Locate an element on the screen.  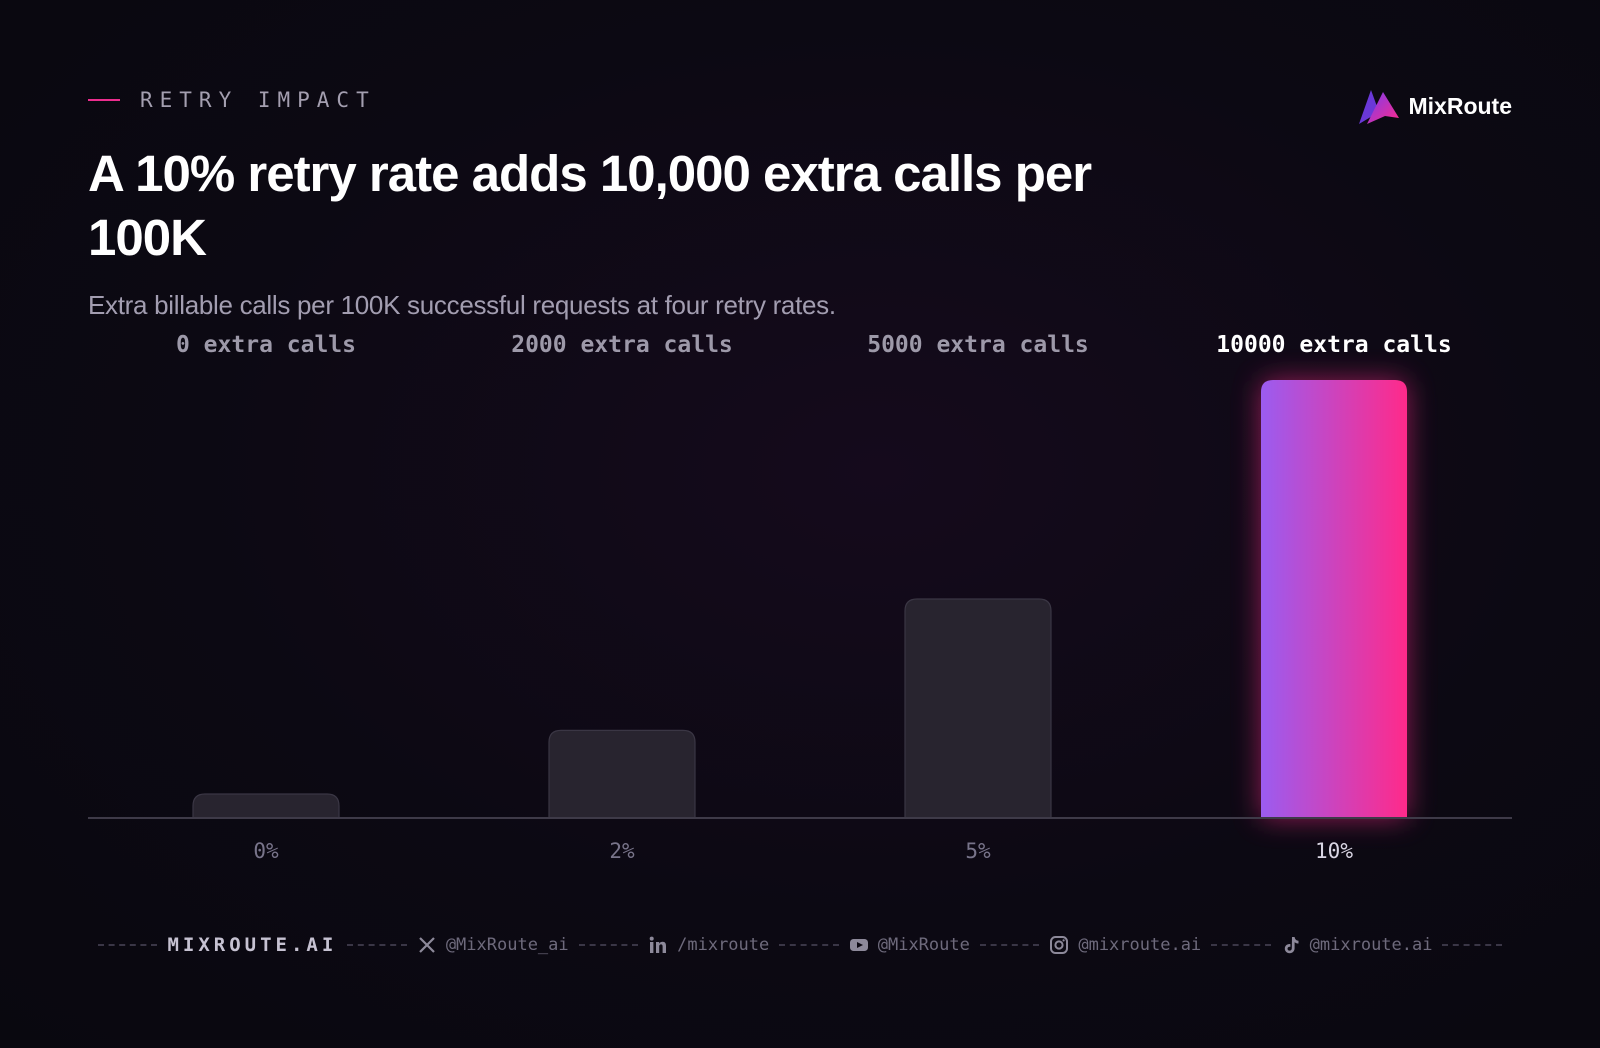
brand-logo: MixRoute is located at coordinates (1435, 106).